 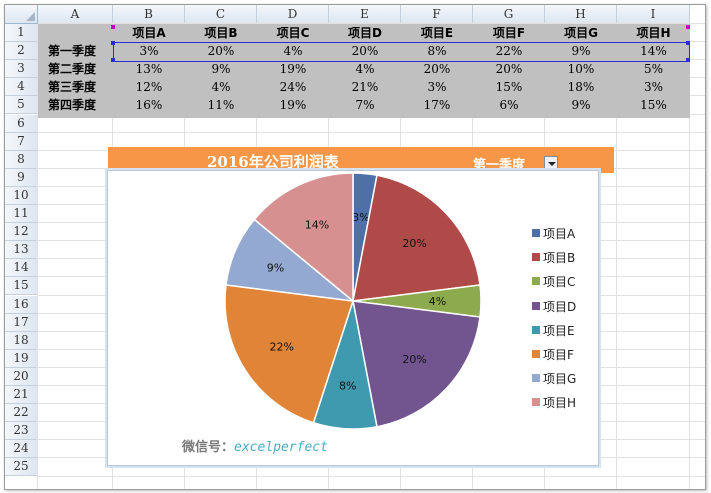 I want to click on row-label-cell: 第二季度, so click(x=72, y=69).